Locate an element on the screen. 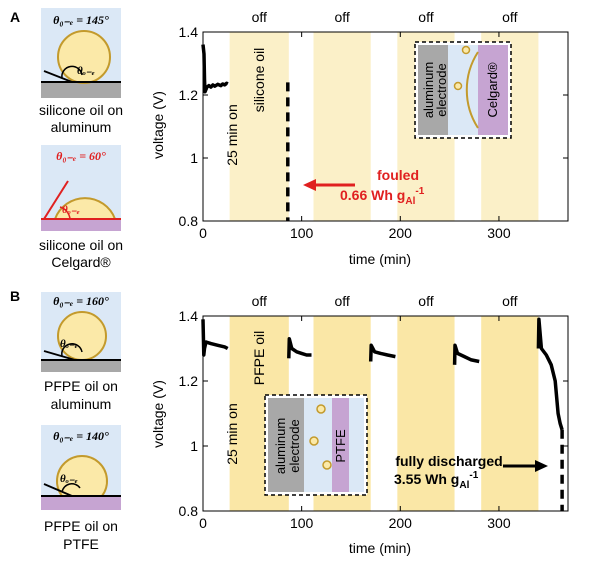  fouled-label: fouled is located at coordinates (398, 175).